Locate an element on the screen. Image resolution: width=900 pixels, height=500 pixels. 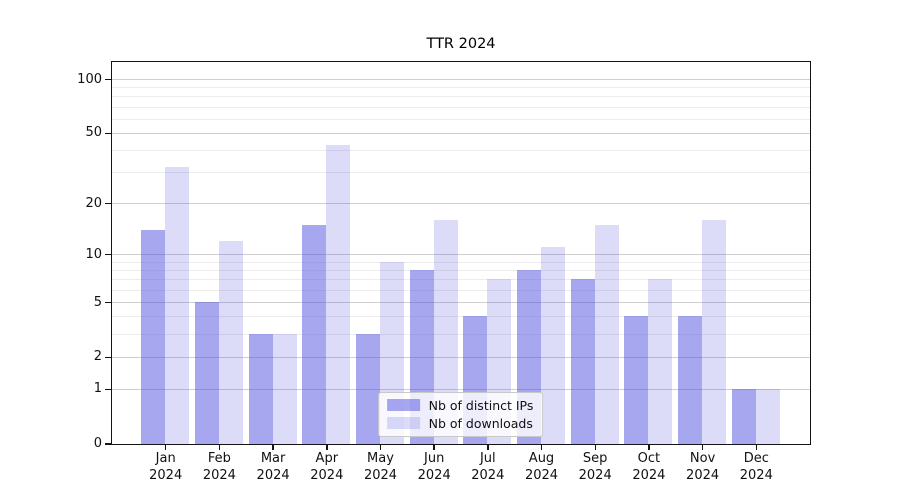
bar-downloads-oct is located at coordinates (660, 361).